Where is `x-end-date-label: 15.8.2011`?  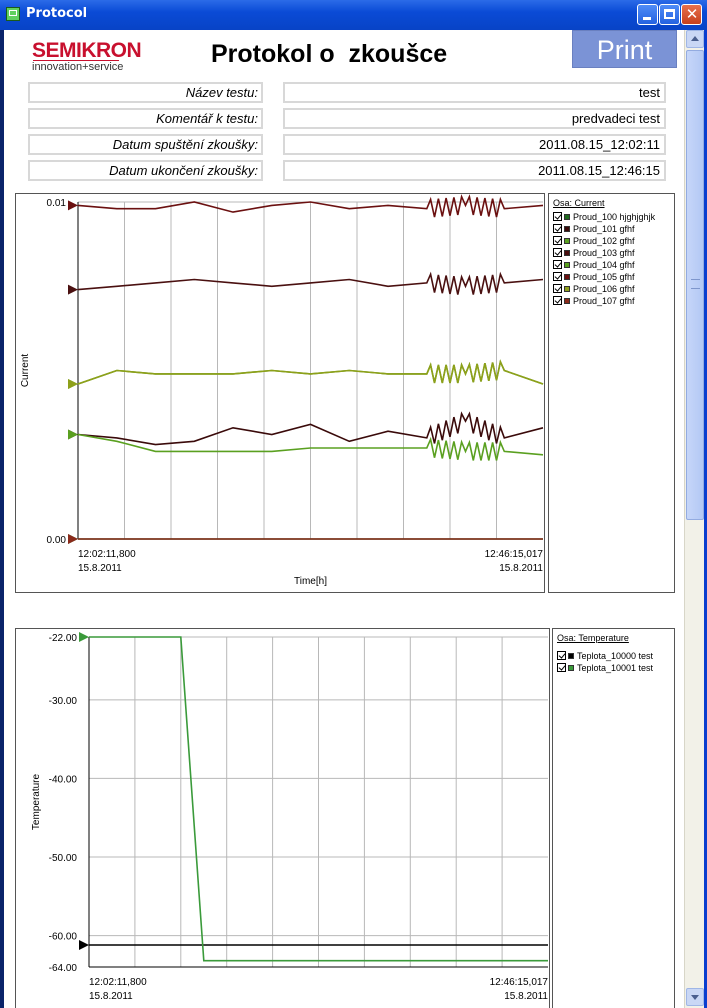
x-end-date-label: 15.8.2011 is located at coordinates (521, 568).